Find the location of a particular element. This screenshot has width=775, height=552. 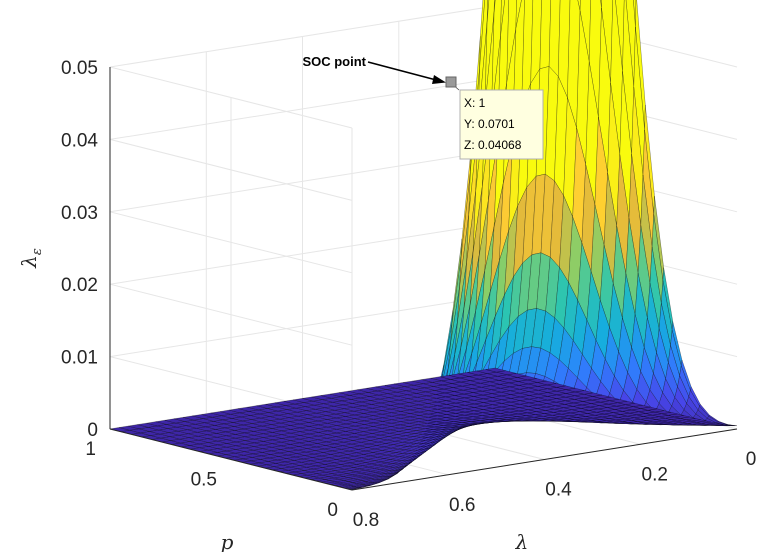

x-tick-label-3: 0.6 is located at coordinates (462, 505).